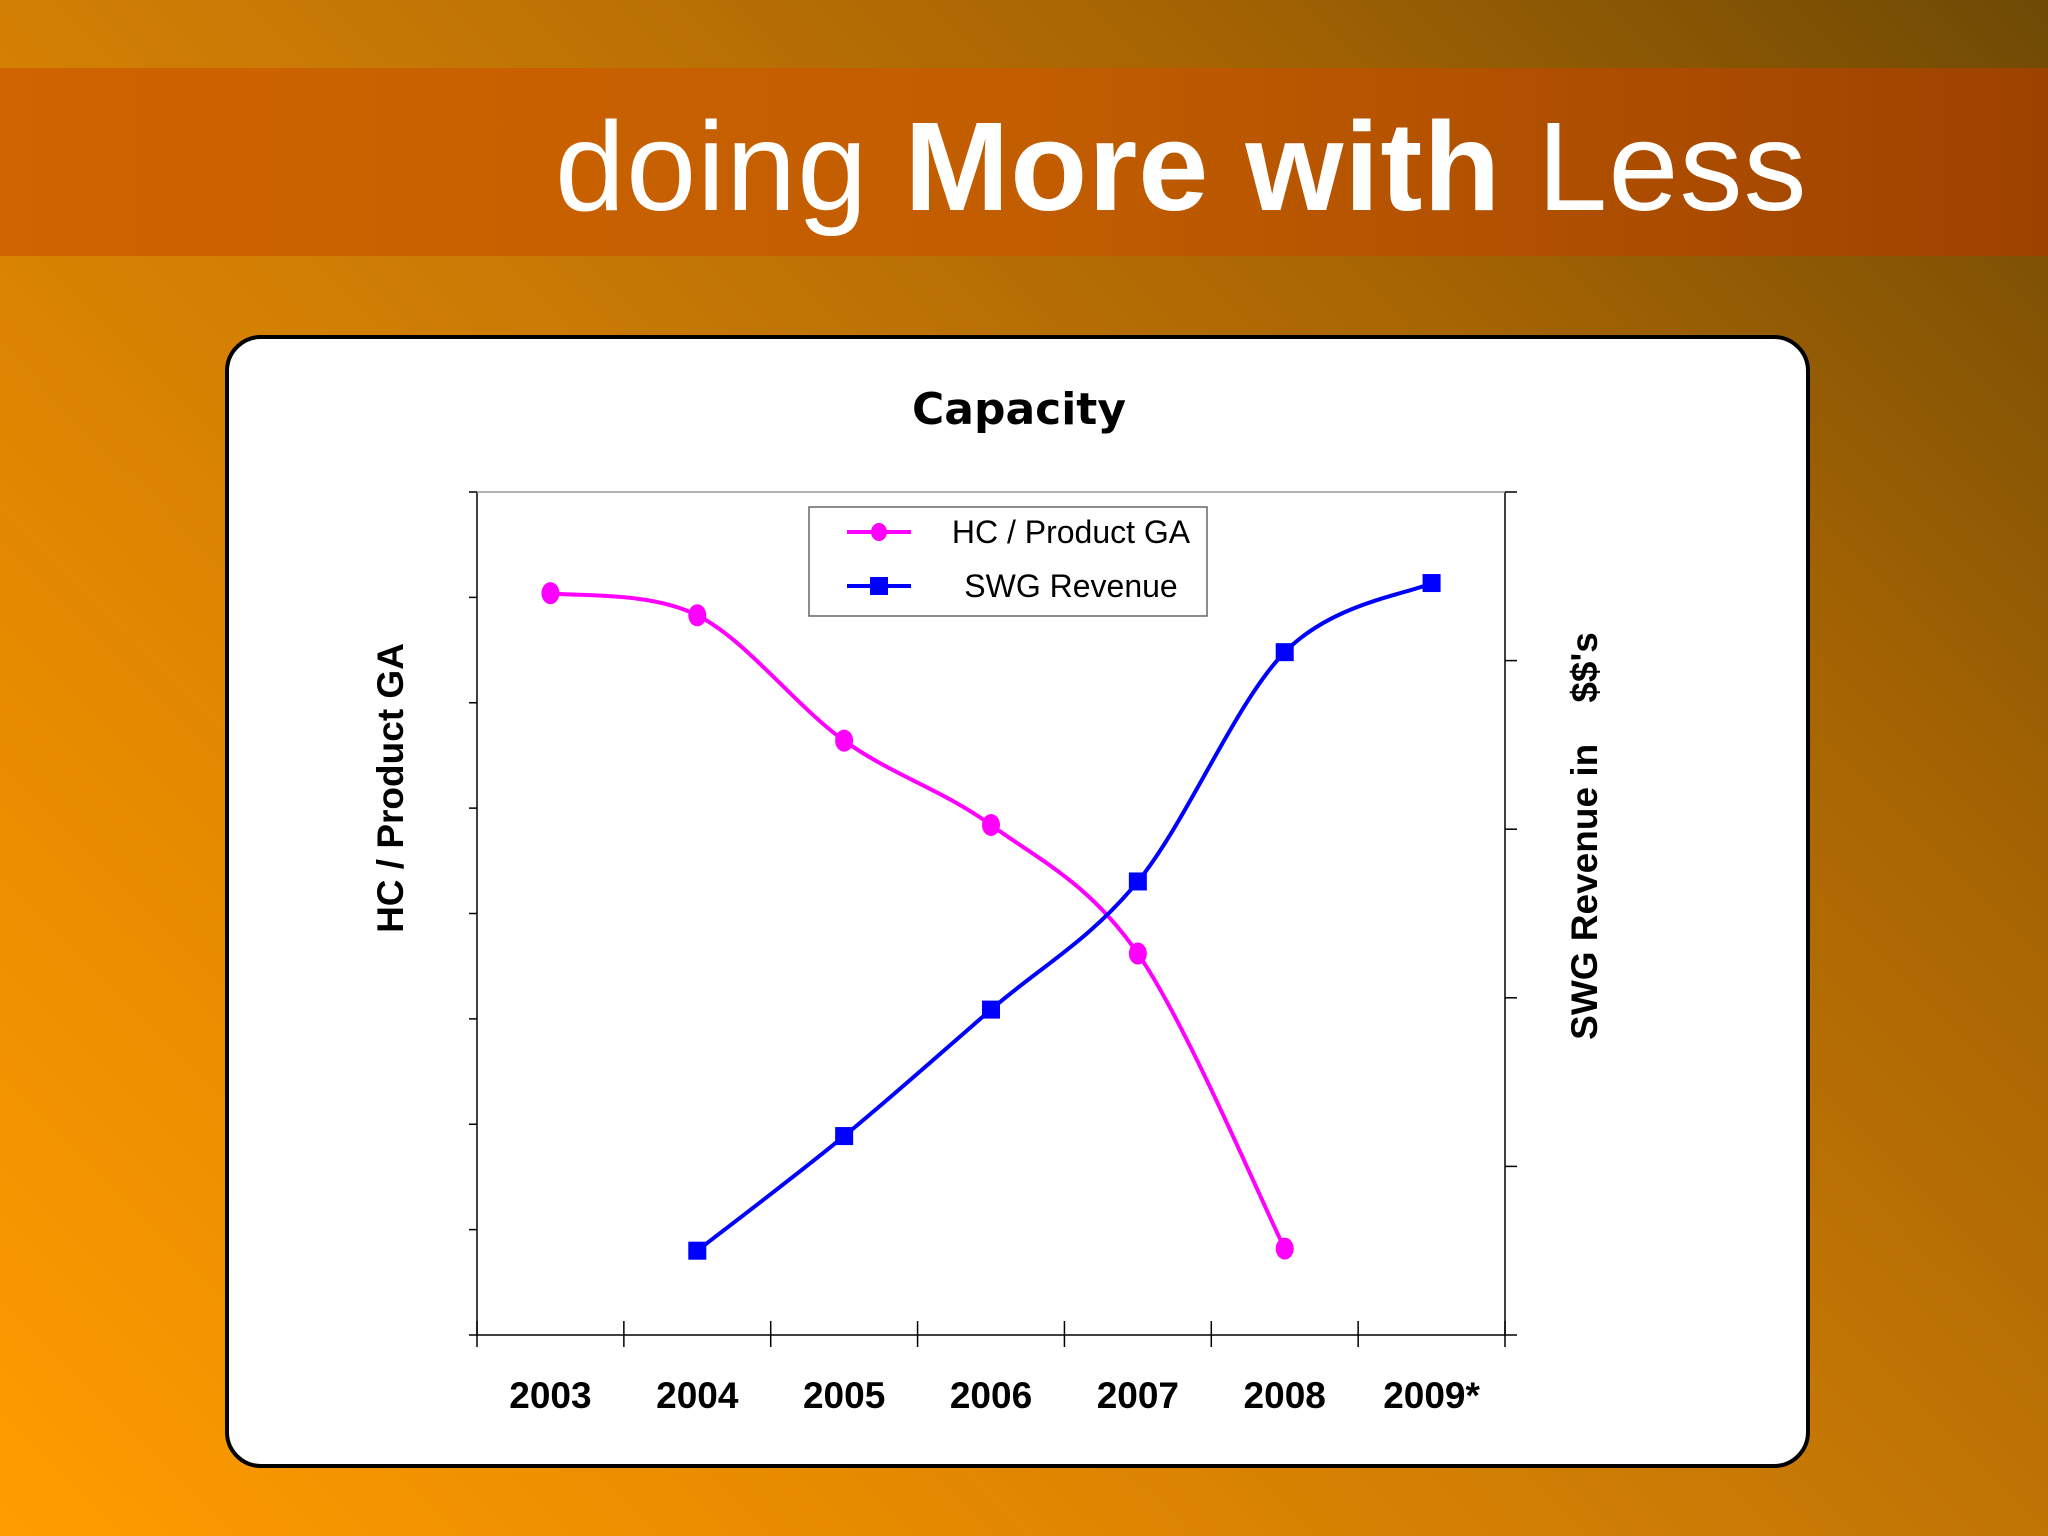 The image size is (2048, 1536). What do you see at coordinates (879, 532) in the screenshot?
I see `legend-circle-marker` at bounding box center [879, 532].